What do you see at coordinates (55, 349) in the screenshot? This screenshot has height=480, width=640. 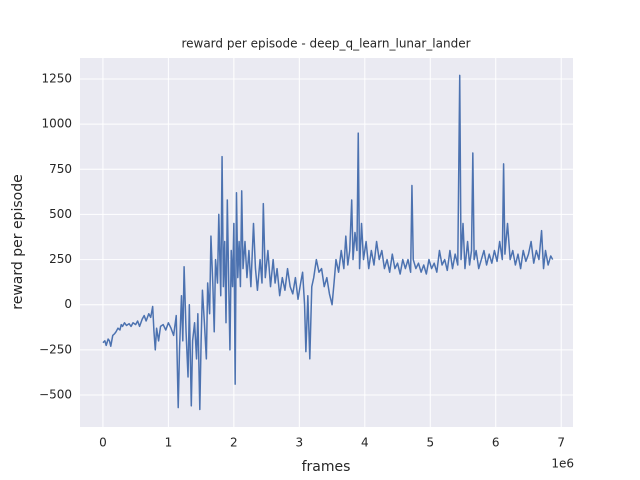 I see `y-tick-label: −250` at bounding box center [55, 349].